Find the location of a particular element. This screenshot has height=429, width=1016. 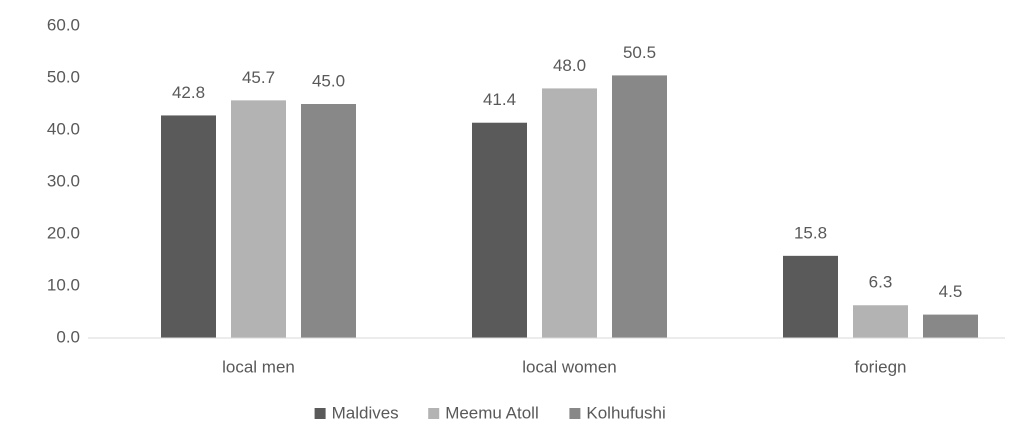

data-label: 45.0 is located at coordinates (328, 80).